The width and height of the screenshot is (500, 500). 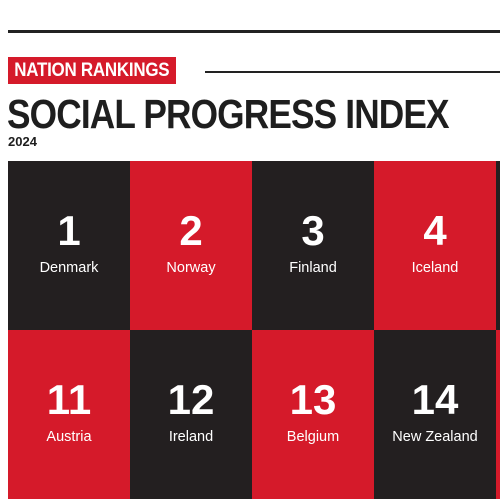 What do you see at coordinates (435, 399) in the screenshot?
I see `rank-number: 14` at bounding box center [435, 399].